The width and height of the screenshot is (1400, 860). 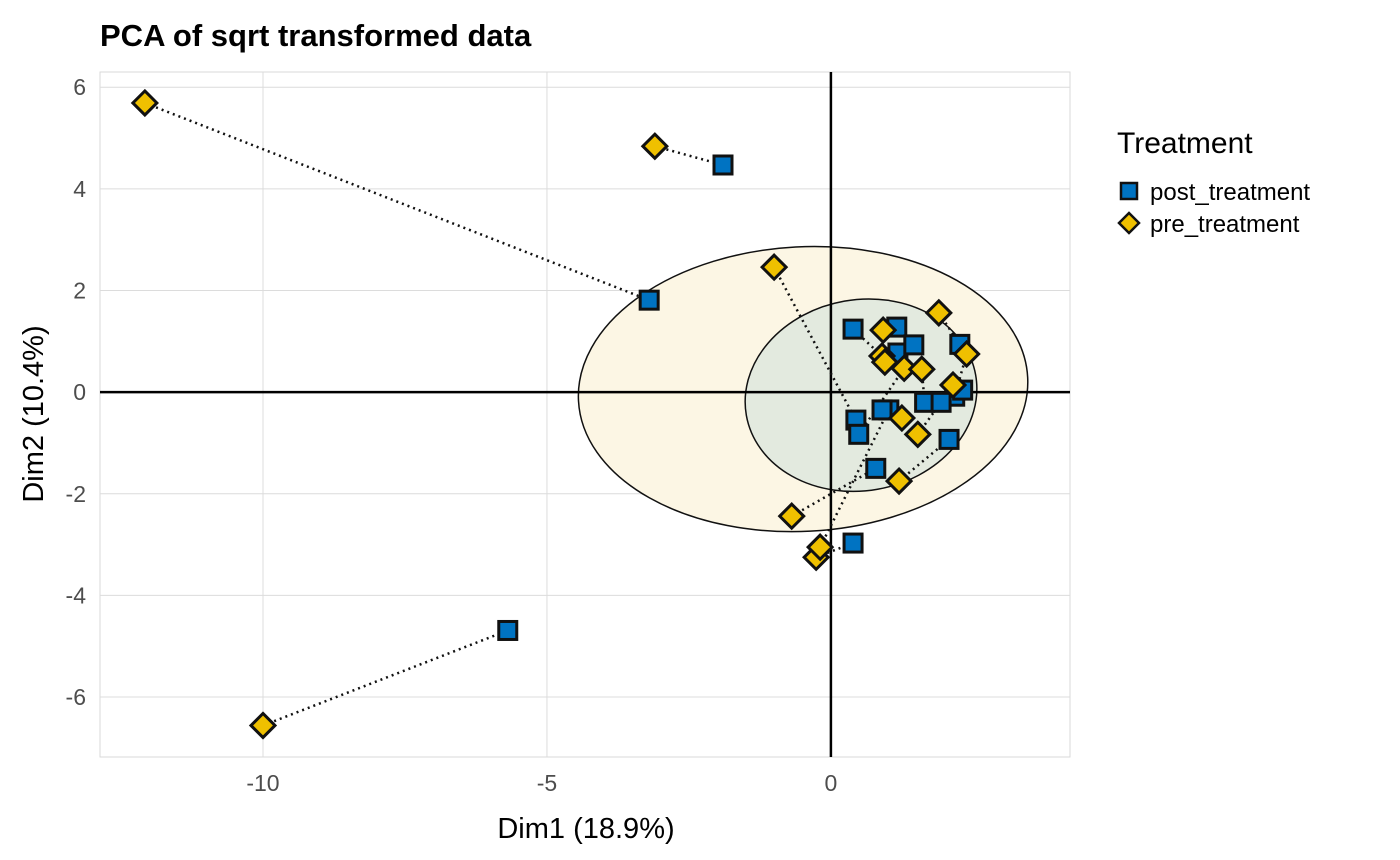 What do you see at coordinates (1129, 223) in the screenshot?
I see `legend-diamond-icon` at bounding box center [1129, 223].